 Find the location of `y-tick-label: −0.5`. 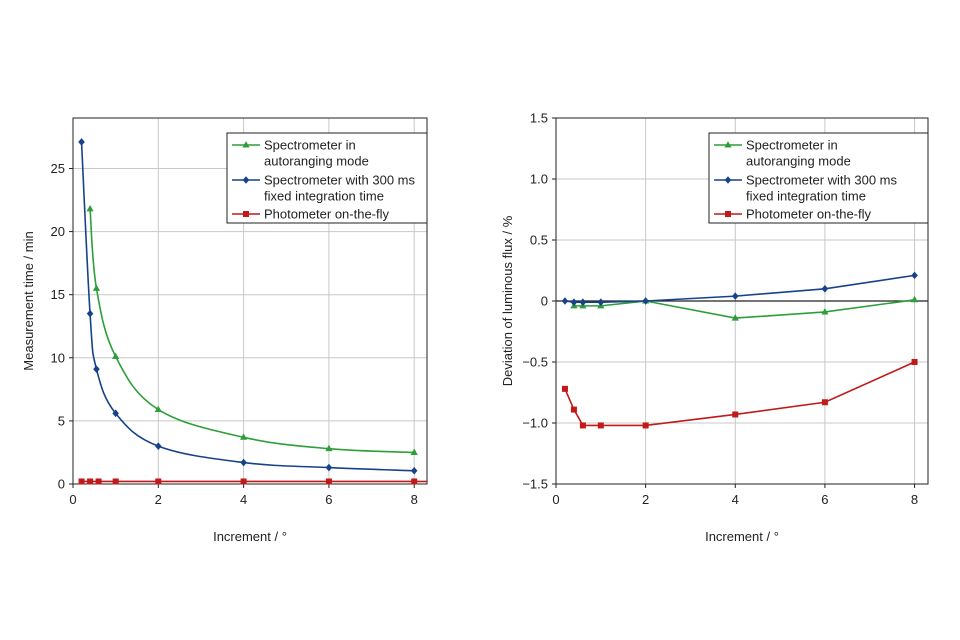

y-tick-label: −0.5 is located at coordinates (535, 362).